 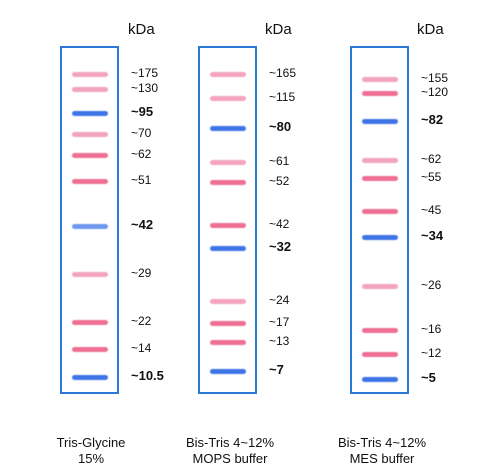 I want to click on band-size-label: ~24, so click(x=279, y=300).